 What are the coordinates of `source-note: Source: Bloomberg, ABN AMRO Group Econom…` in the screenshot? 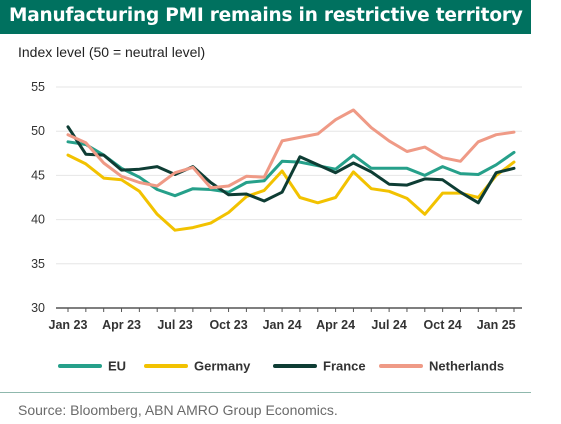 It's located at (178, 410).